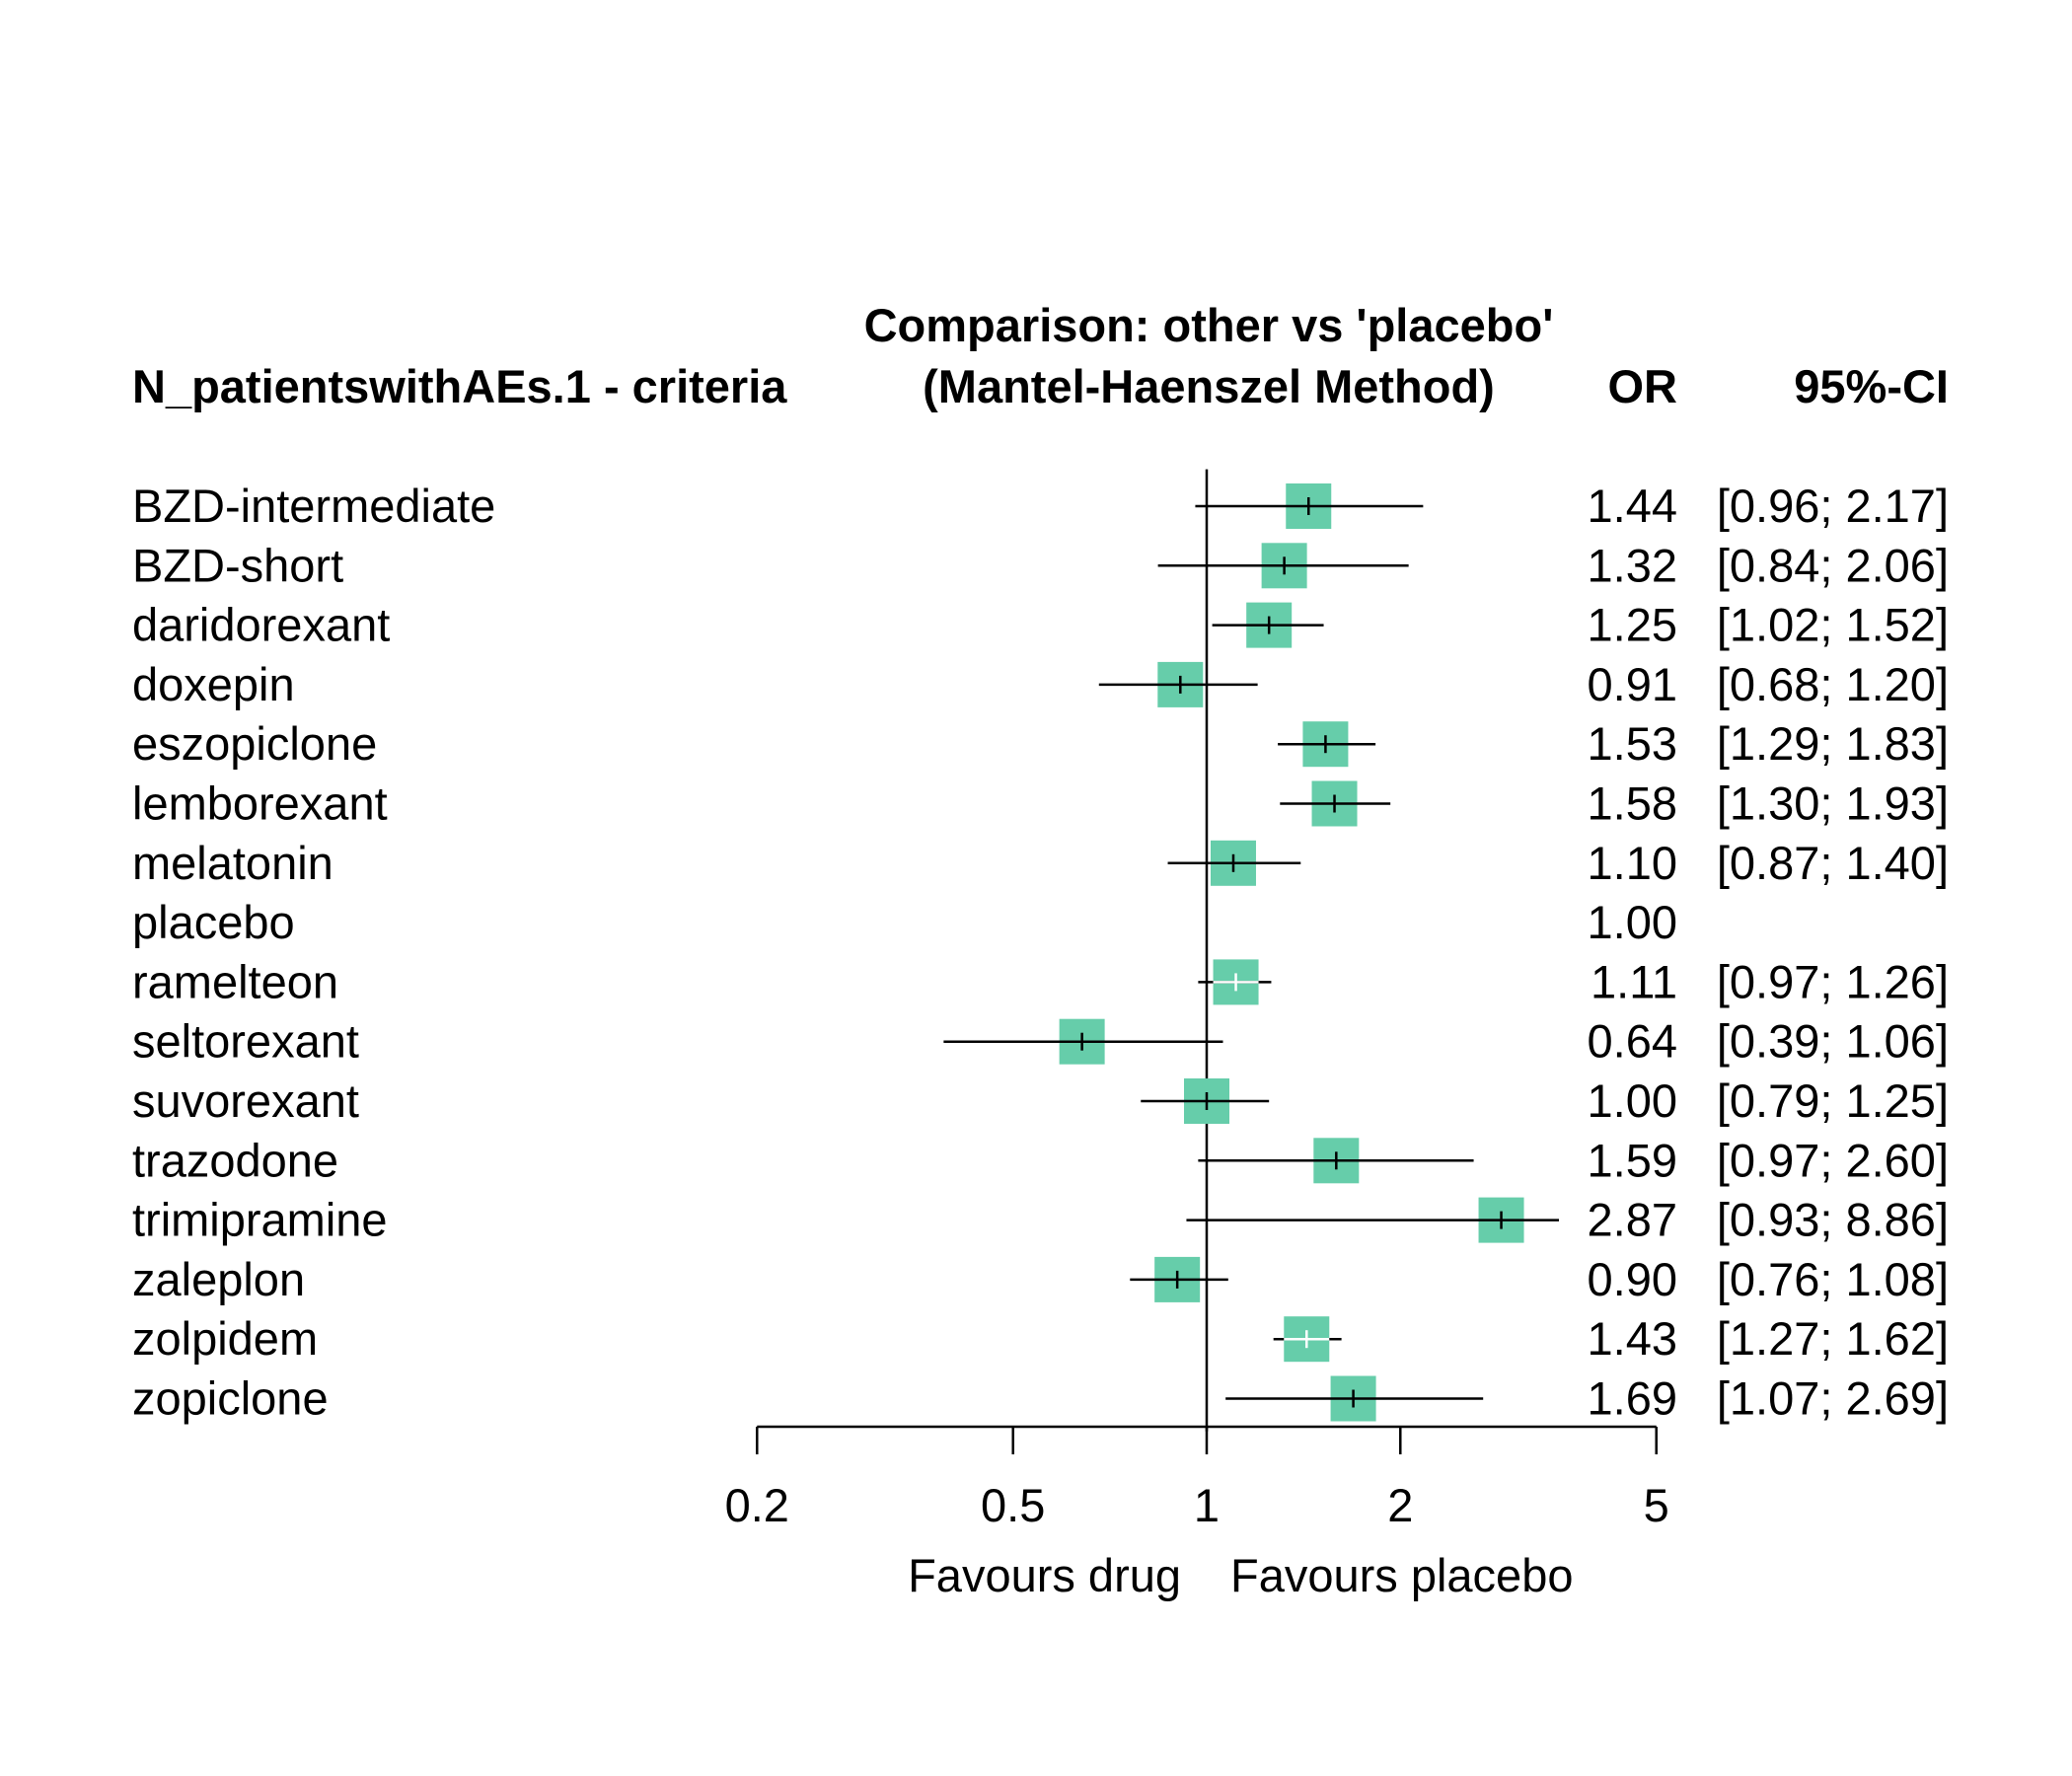  What do you see at coordinates (1872, 386) in the screenshot?
I see `ci-column-header: 95%-CI` at bounding box center [1872, 386].